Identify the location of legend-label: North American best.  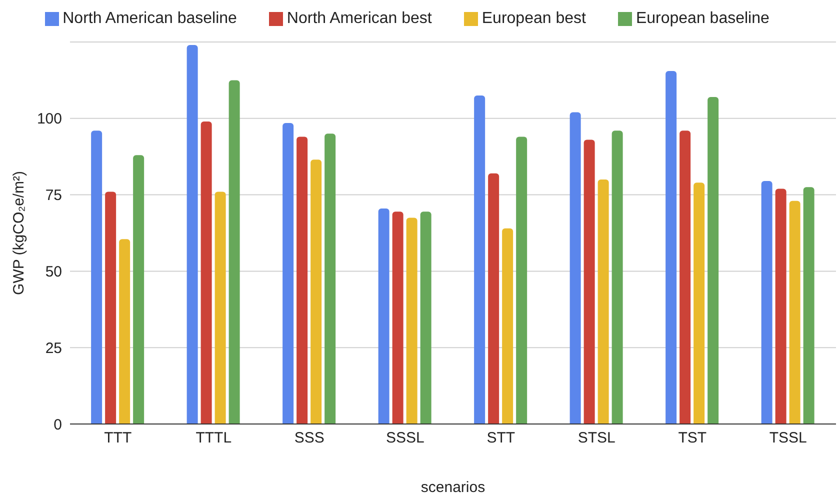
(359, 18).